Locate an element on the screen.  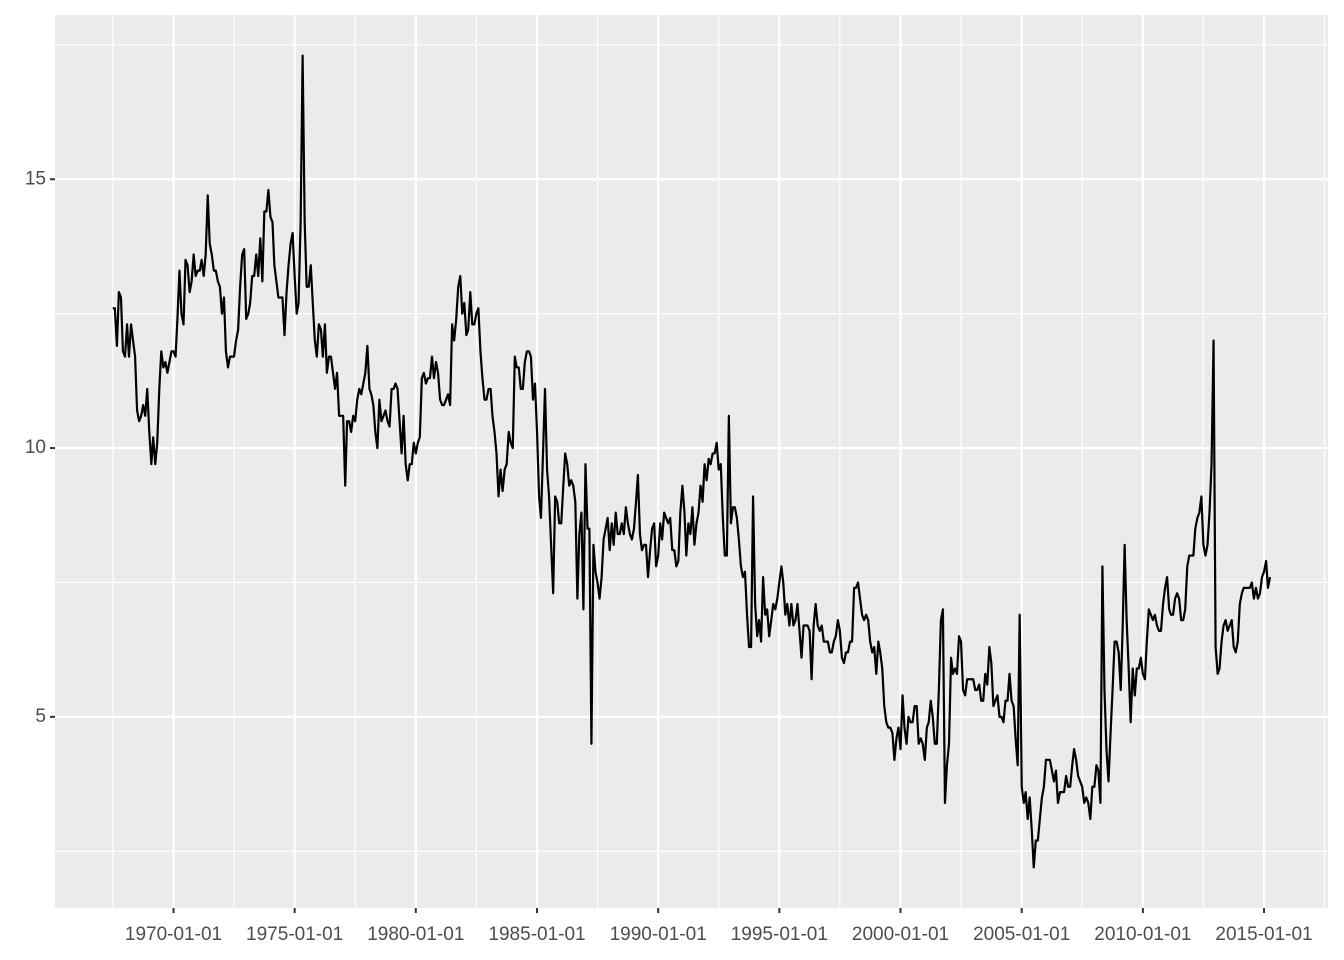
x-tick-label: 2010-01-01 is located at coordinates (1142, 934).